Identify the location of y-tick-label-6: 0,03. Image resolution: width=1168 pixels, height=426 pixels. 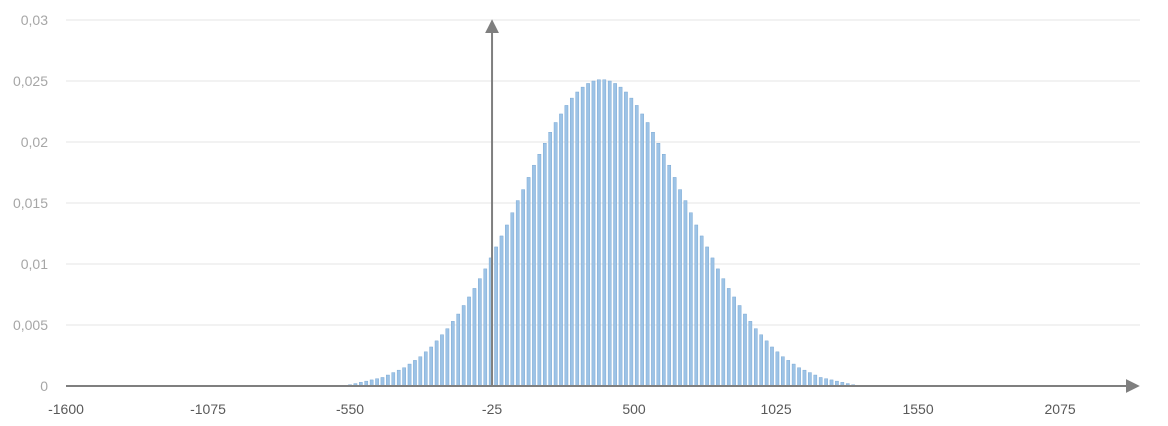
(34, 20).